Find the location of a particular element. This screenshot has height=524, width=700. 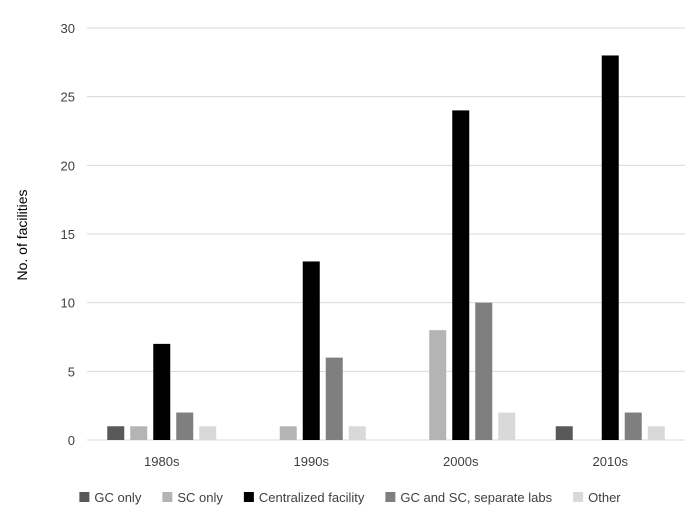

bar-other-2010s is located at coordinates (656, 433).